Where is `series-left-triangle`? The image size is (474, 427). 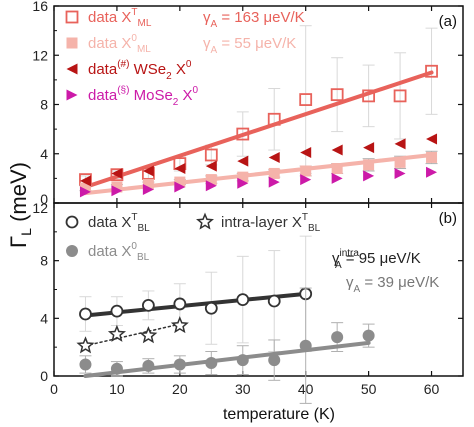 series-left-triangle is located at coordinates (258, 160).